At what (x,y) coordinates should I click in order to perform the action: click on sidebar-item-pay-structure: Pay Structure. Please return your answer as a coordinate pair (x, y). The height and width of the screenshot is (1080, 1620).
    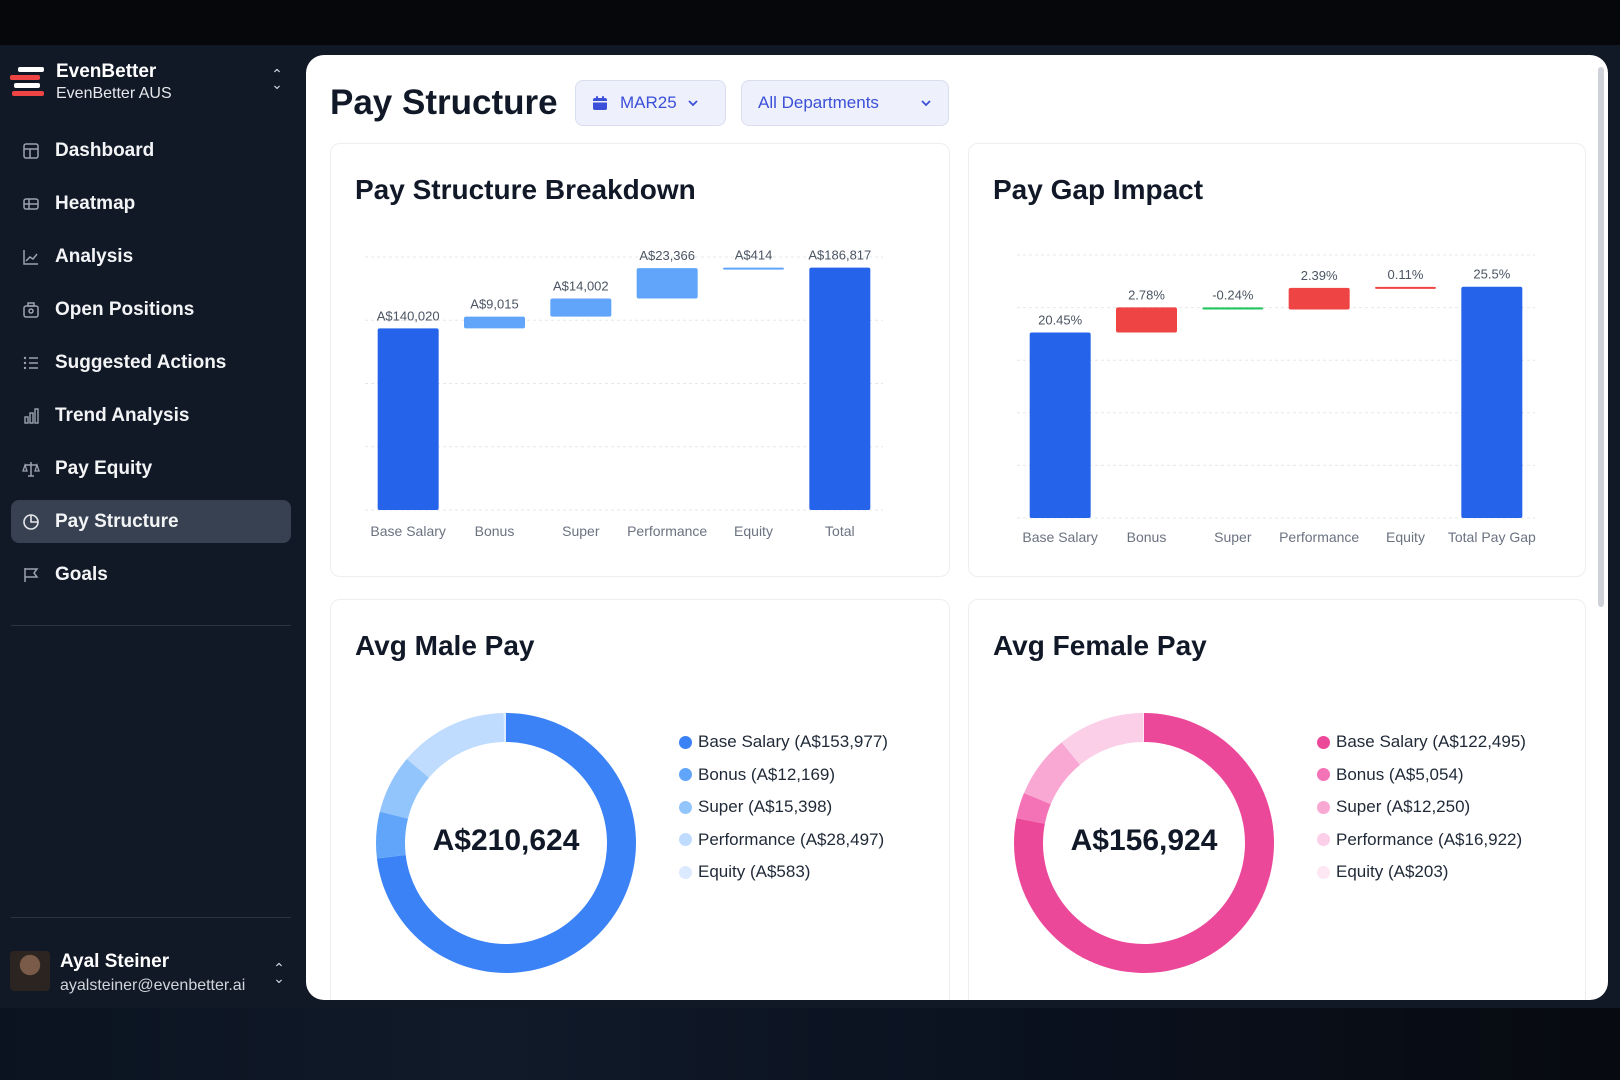
    Looking at the image, I should click on (151, 521).